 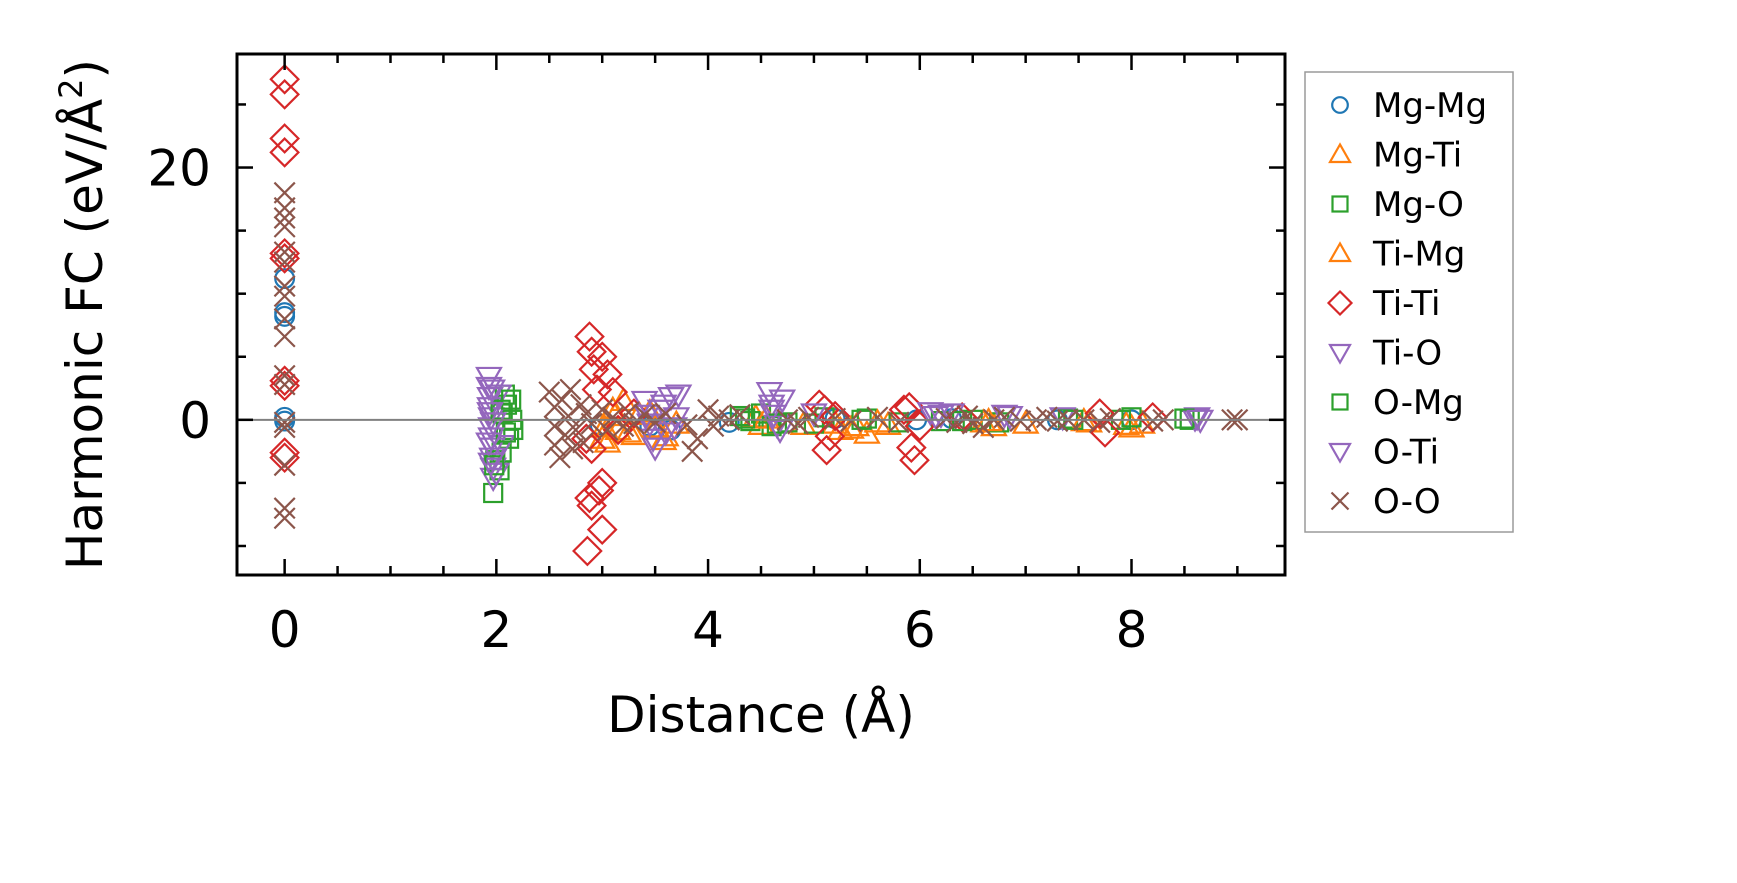 What do you see at coordinates (1418, 403) in the screenshot?
I see `legend-label-o-mg: O-Mg` at bounding box center [1418, 403].